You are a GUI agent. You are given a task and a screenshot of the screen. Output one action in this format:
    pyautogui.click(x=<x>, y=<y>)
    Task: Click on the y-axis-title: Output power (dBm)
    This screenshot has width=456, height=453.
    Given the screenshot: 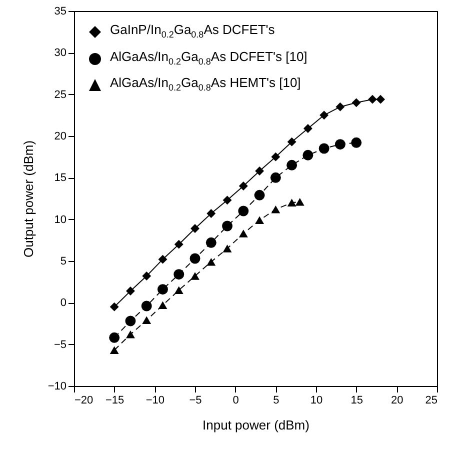 What is the action you would take?
    pyautogui.click(x=28, y=199)
    